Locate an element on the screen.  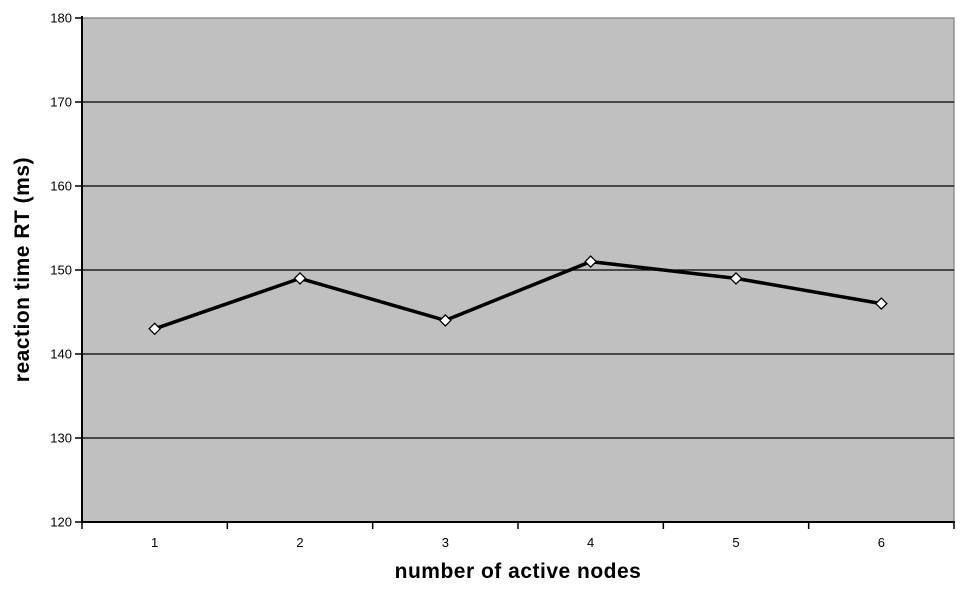
x-tick-label: 4 is located at coordinates (590, 542).